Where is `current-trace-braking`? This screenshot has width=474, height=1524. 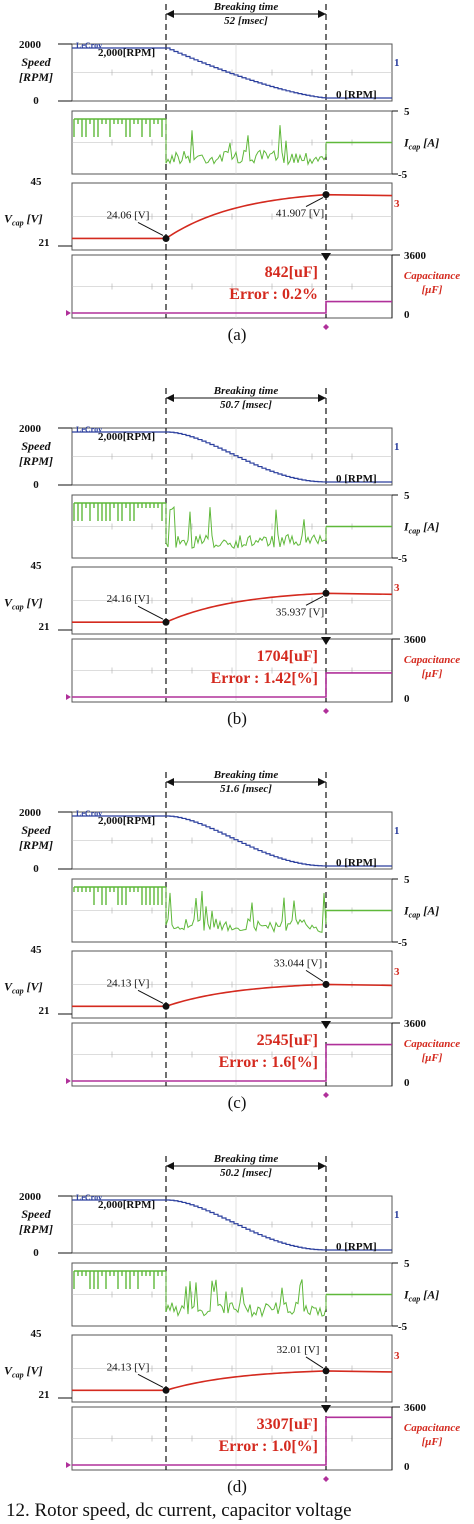
current-trace-braking is located at coordinates (246, 910).